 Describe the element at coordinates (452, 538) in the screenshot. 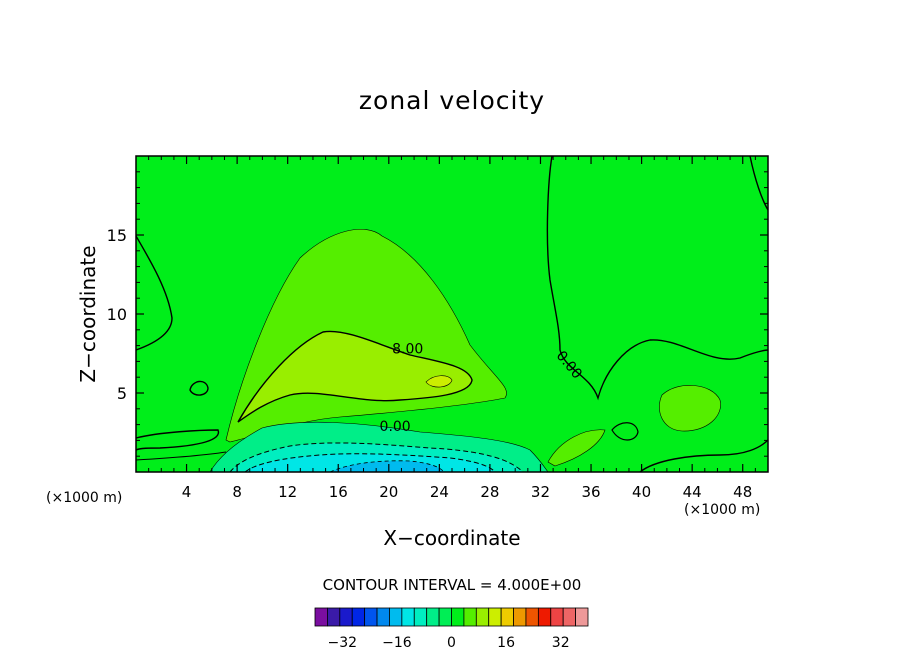

I see `x-axis-label: X−coordinate` at that location.